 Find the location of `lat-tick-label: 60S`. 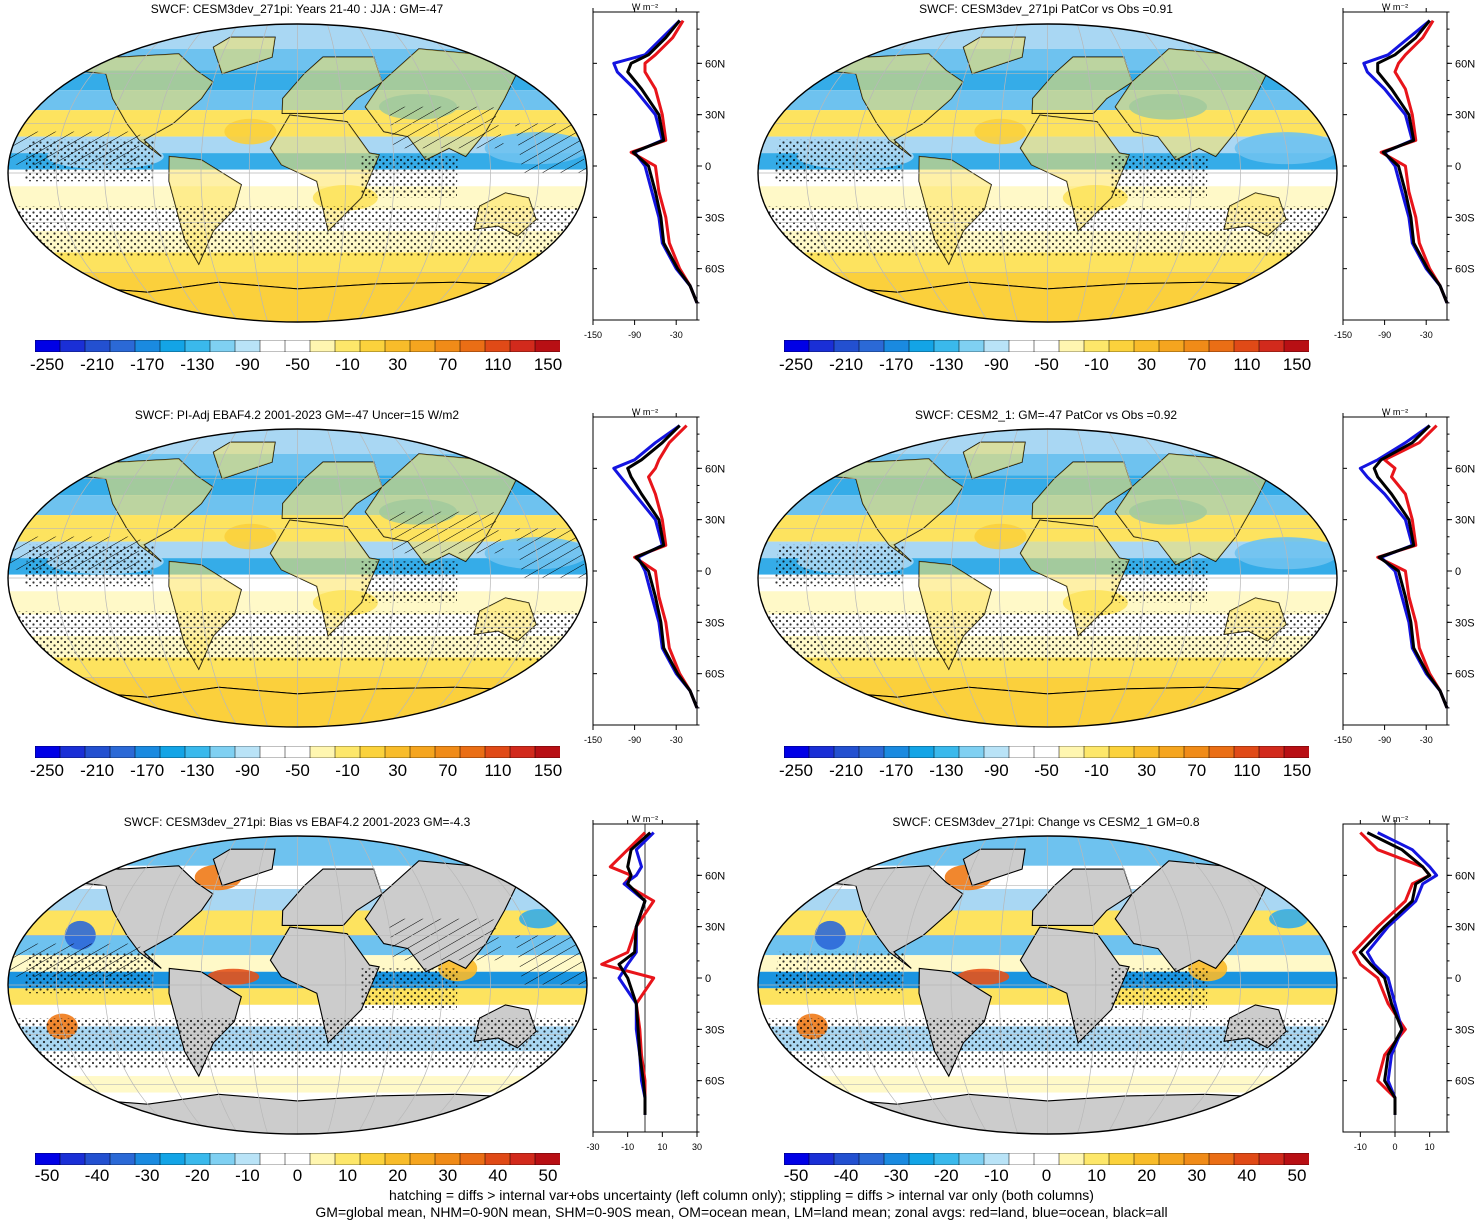

lat-tick-label: 60S is located at coordinates (715, 270).